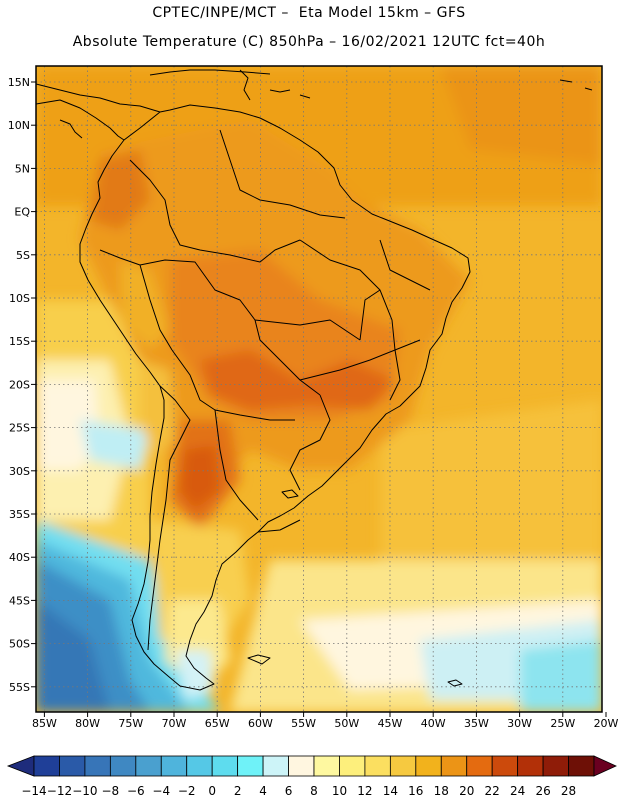 Image resolution: width=618 pixels, height=800 pixels. I want to click on lon-label: 40W, so click(433, 723).